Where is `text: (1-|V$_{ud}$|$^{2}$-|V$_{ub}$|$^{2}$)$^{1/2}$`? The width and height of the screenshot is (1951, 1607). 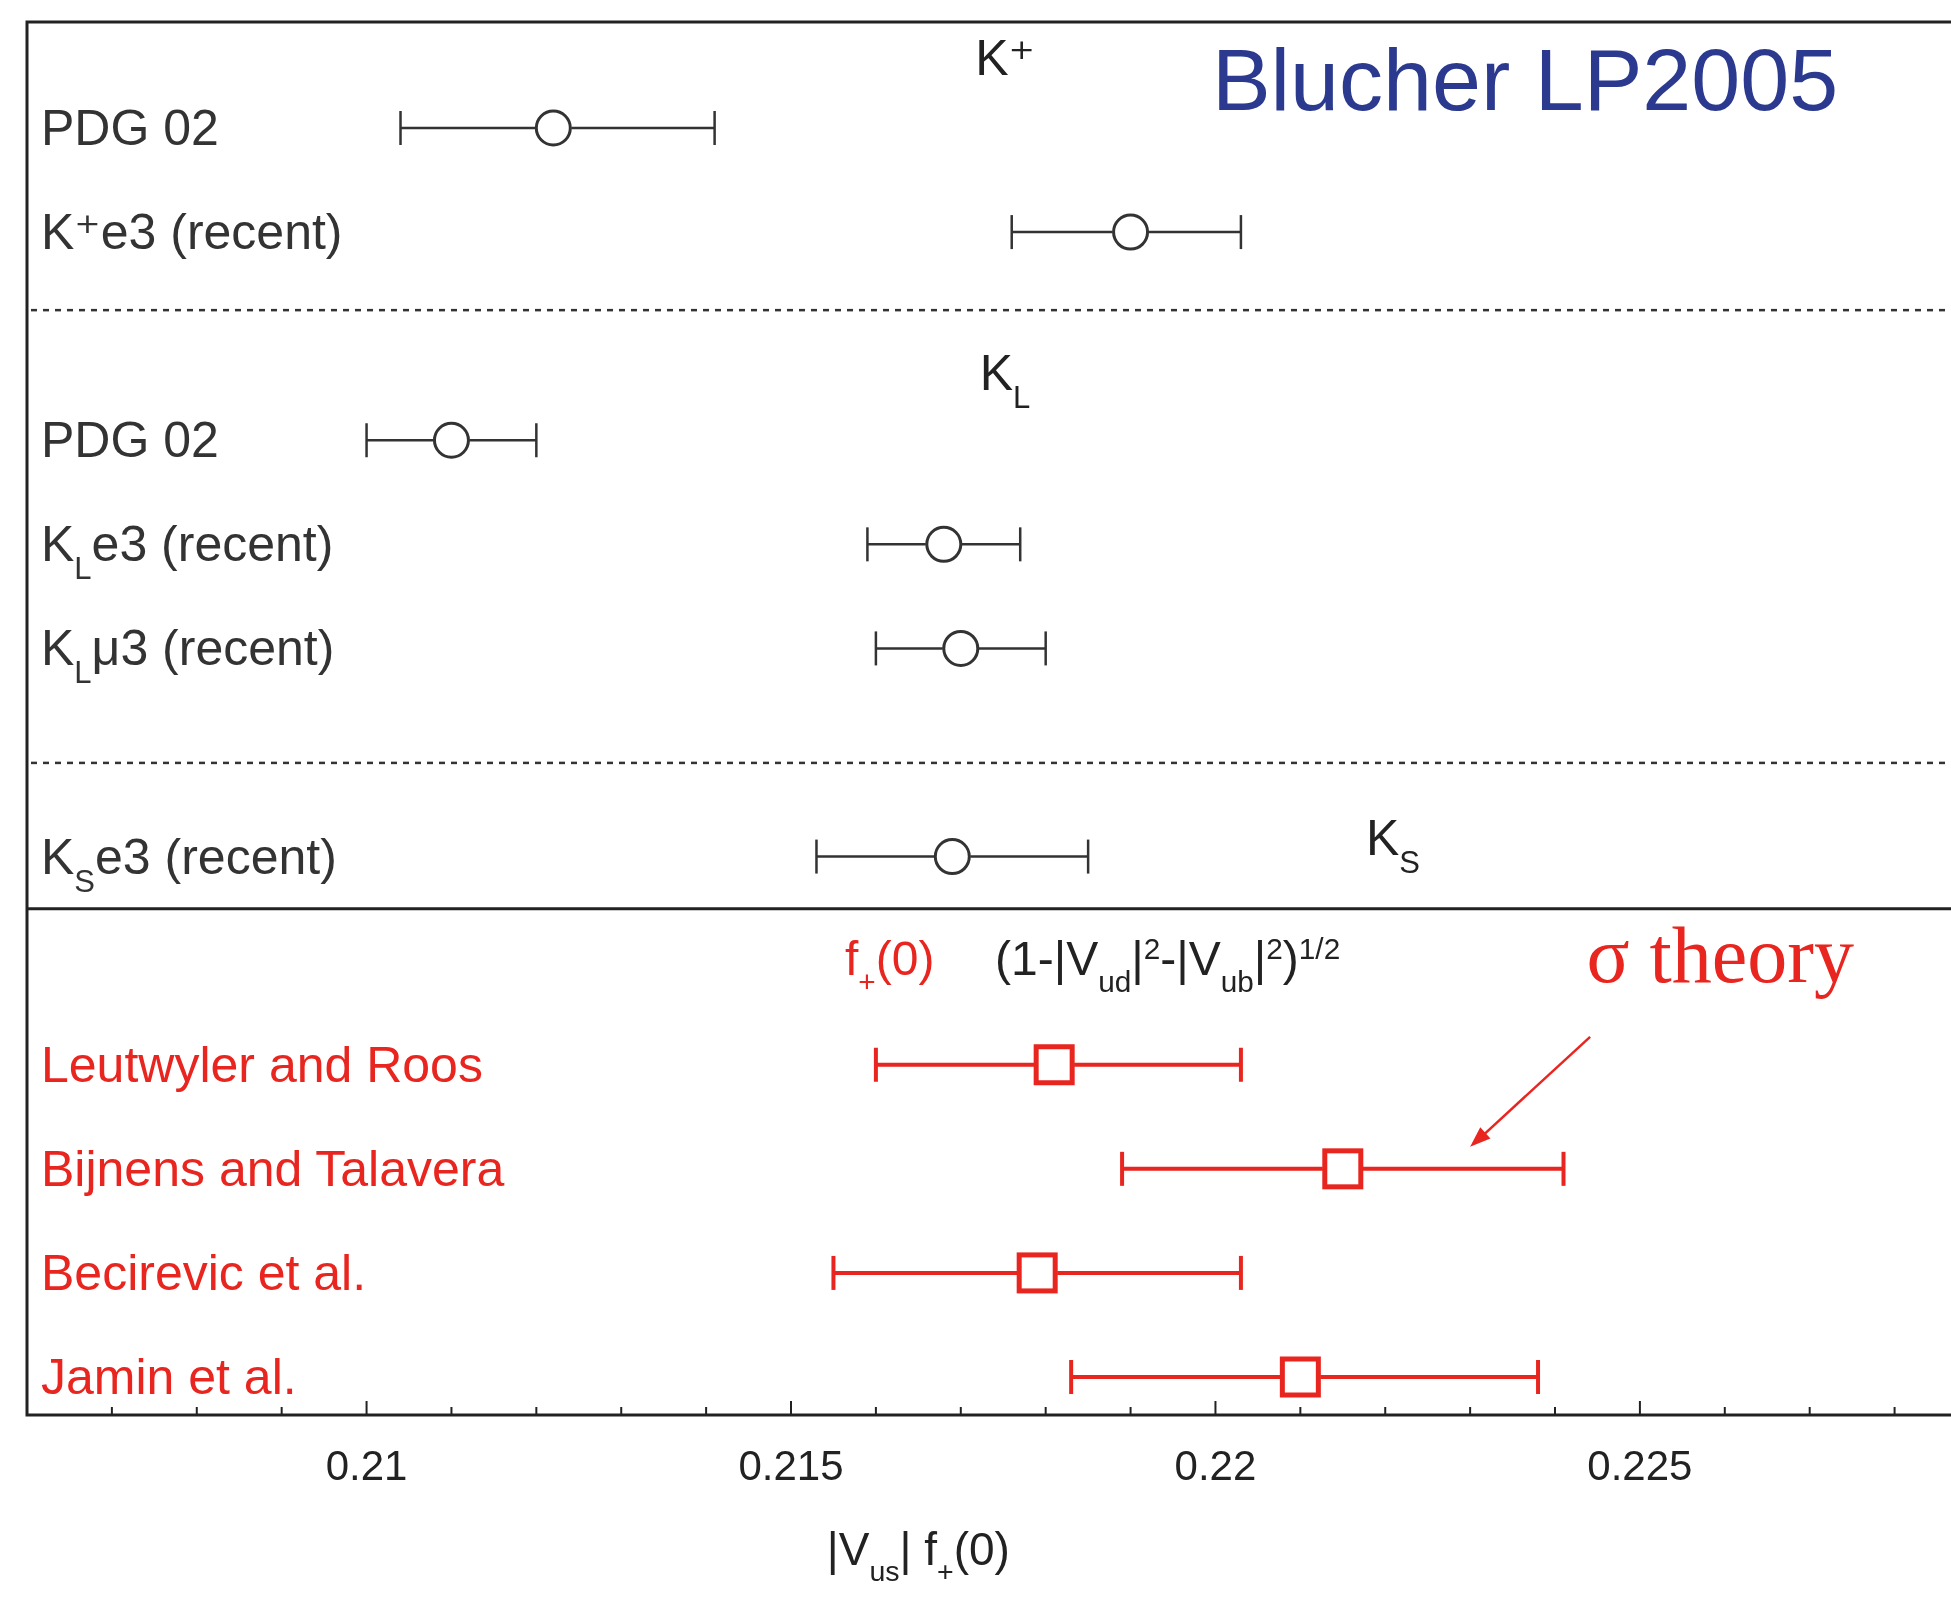
text: (1-|V$_{ud}$|$^{2}$-|V$_{ub}$|$^{2}$)$^{1/2}$ is located at coordinates (1168, 964).